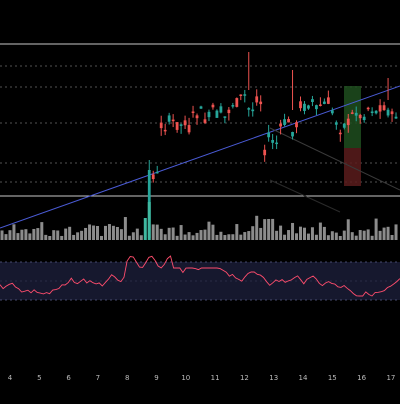 This screenshot has width=400, height=404. I want to click on x-tick-label: 4, so click(10, 378).